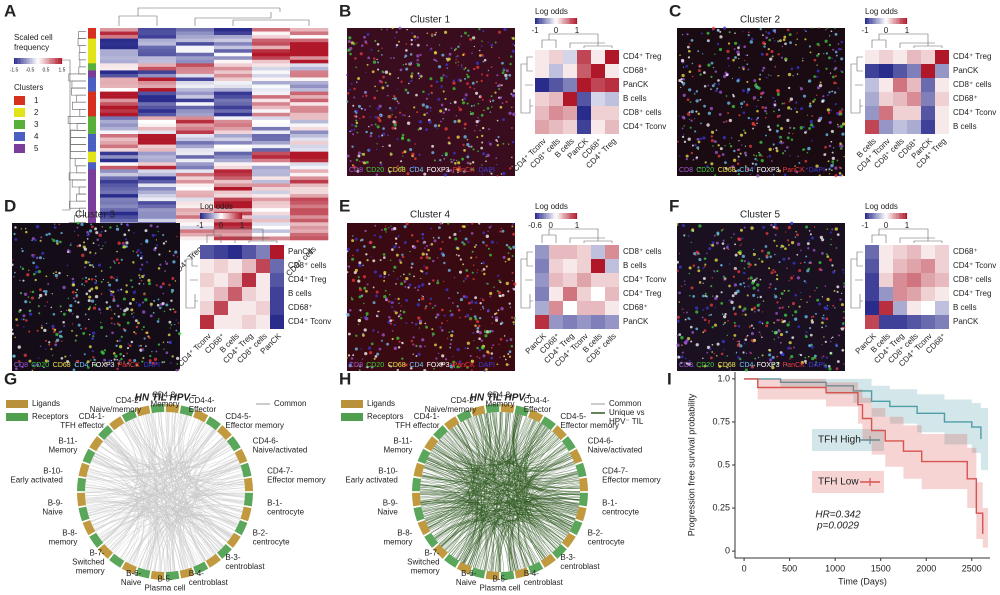 This screenshot has height=595, width=1000. I want to click on segment-label: memory, so click(425, 571).